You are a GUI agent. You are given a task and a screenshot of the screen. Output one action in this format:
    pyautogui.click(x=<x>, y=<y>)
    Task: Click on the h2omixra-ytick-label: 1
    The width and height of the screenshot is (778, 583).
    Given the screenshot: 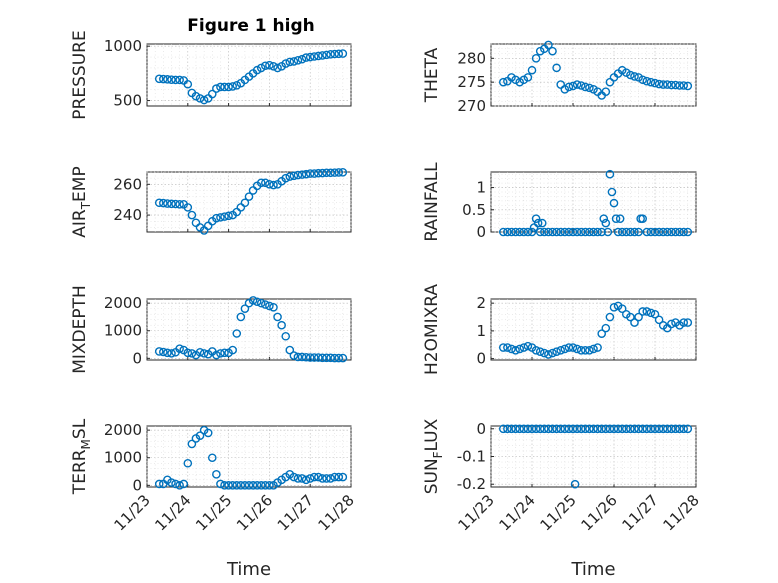 What is the action you would take?
    pyautogui.click(x=481, y=331)
    